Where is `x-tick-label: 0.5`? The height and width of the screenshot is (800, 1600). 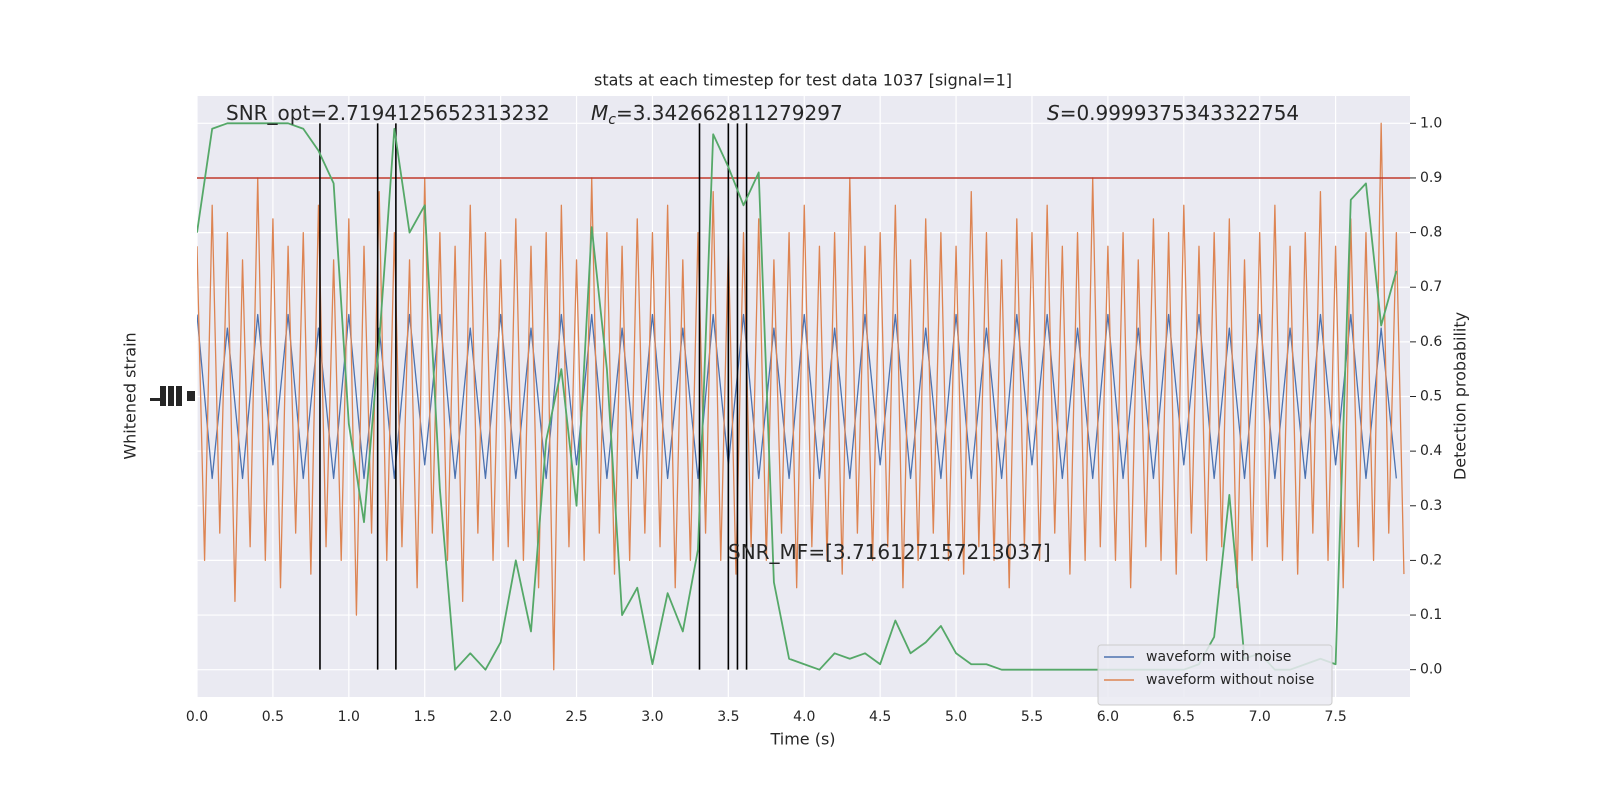 x-tick-label: 0.5 is located at coordinates (273, 717).